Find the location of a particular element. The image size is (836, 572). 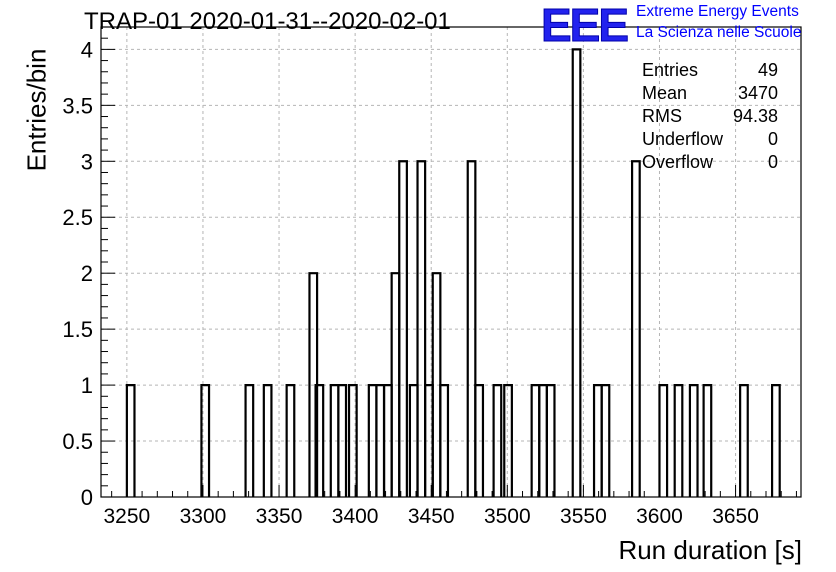

stat-entries-label: Entries is located at coordinates (670, 70).